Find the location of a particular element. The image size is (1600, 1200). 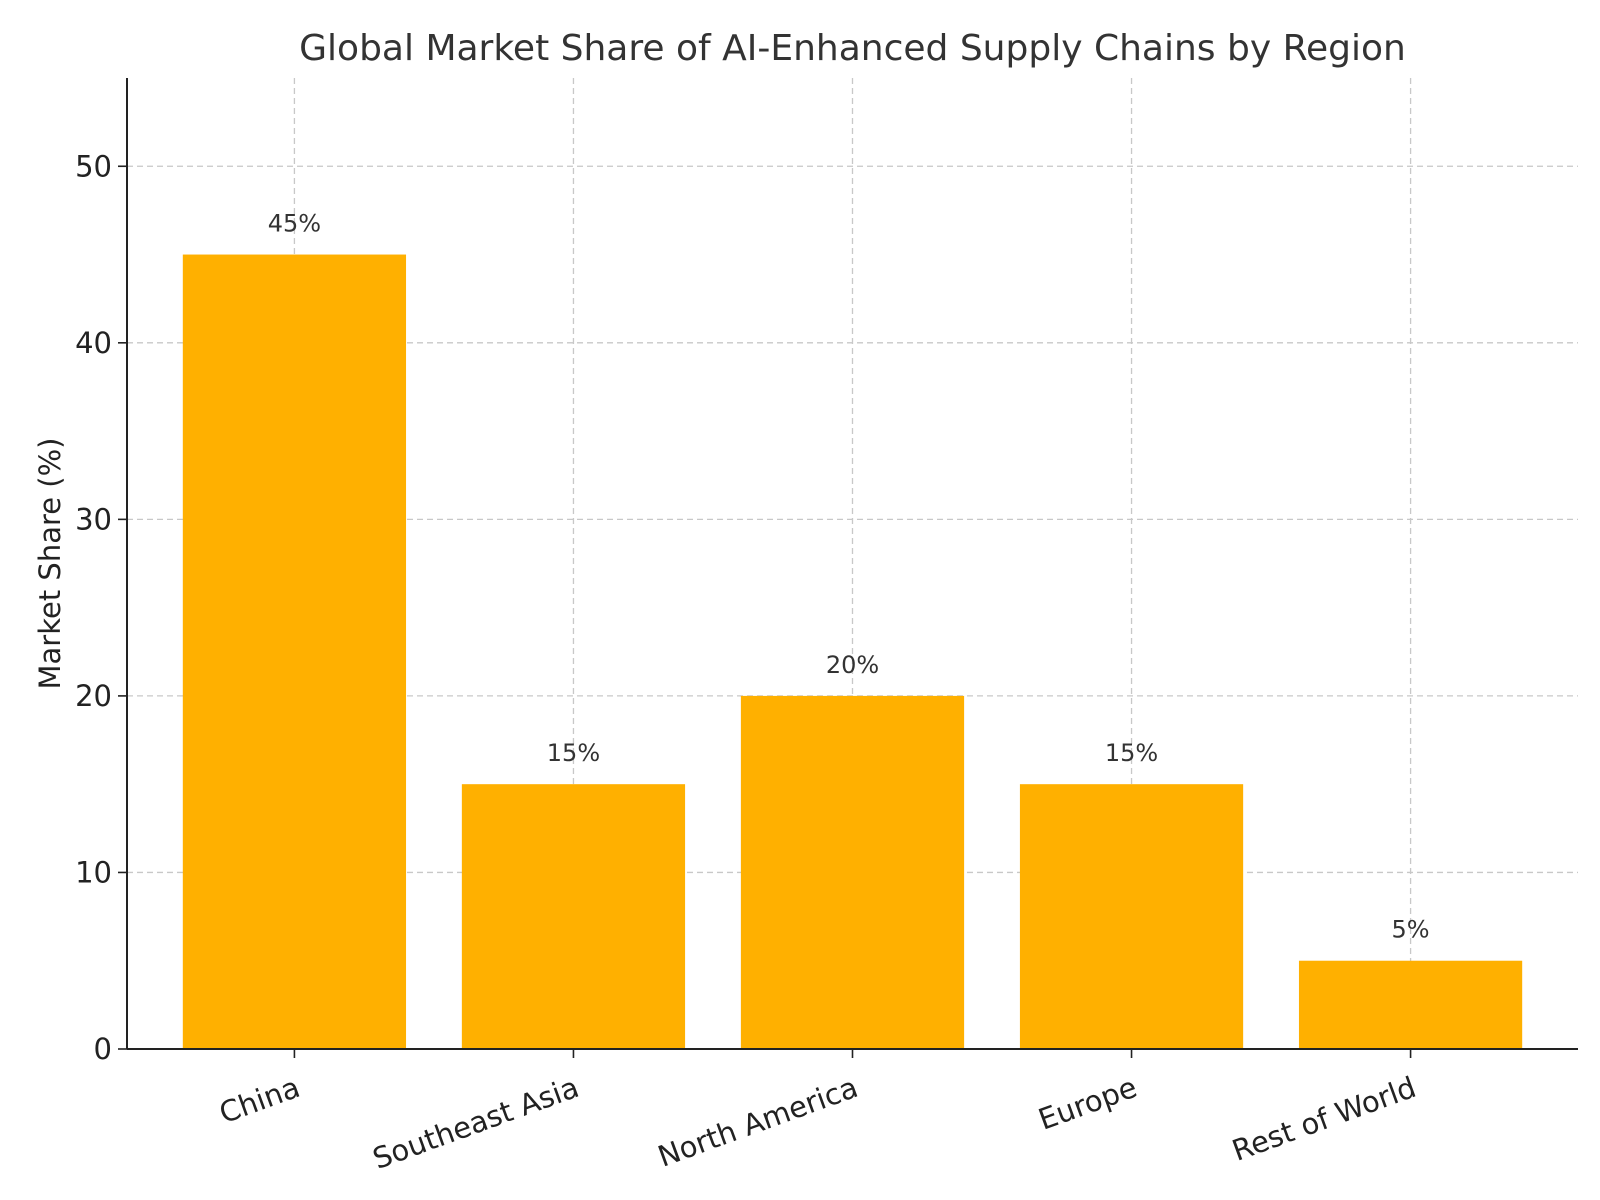

x-tick-label: North America is located at coordinates (757, 1122).